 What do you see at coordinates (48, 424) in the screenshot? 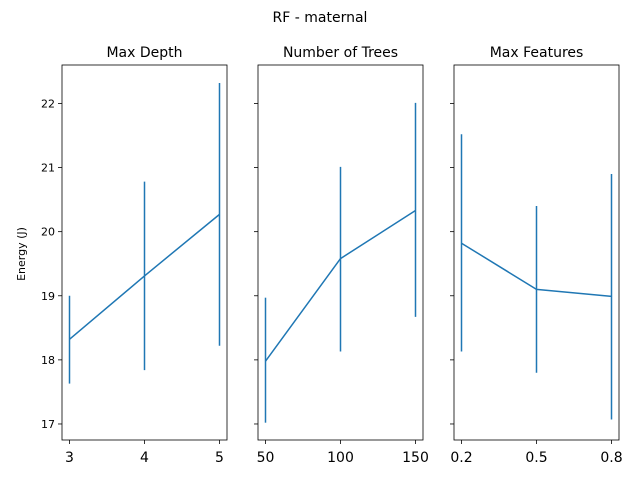
I see `y-tick-label: 17` at bounding box center [48, 424].